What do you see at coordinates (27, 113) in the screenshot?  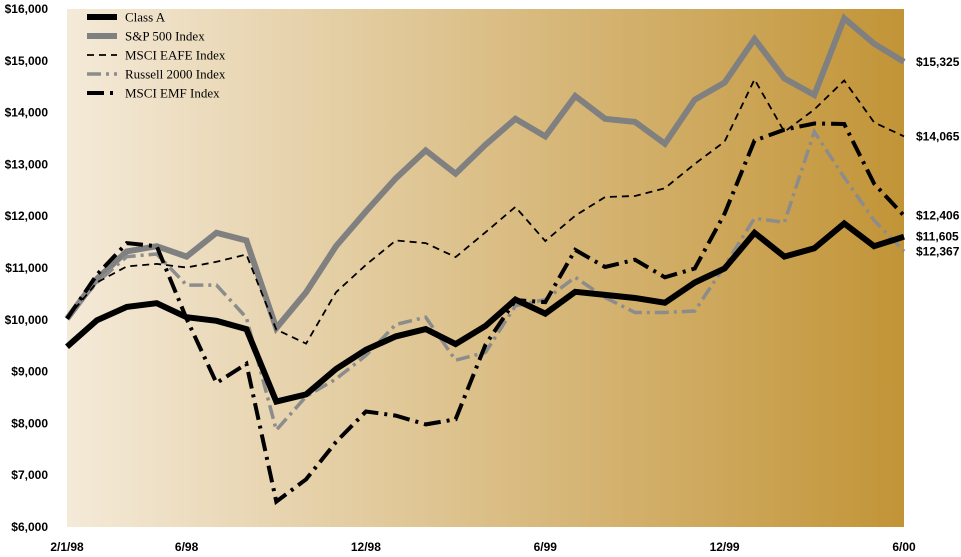 I see `y-tick-label: $14,000` at bounding box center [27, 113].